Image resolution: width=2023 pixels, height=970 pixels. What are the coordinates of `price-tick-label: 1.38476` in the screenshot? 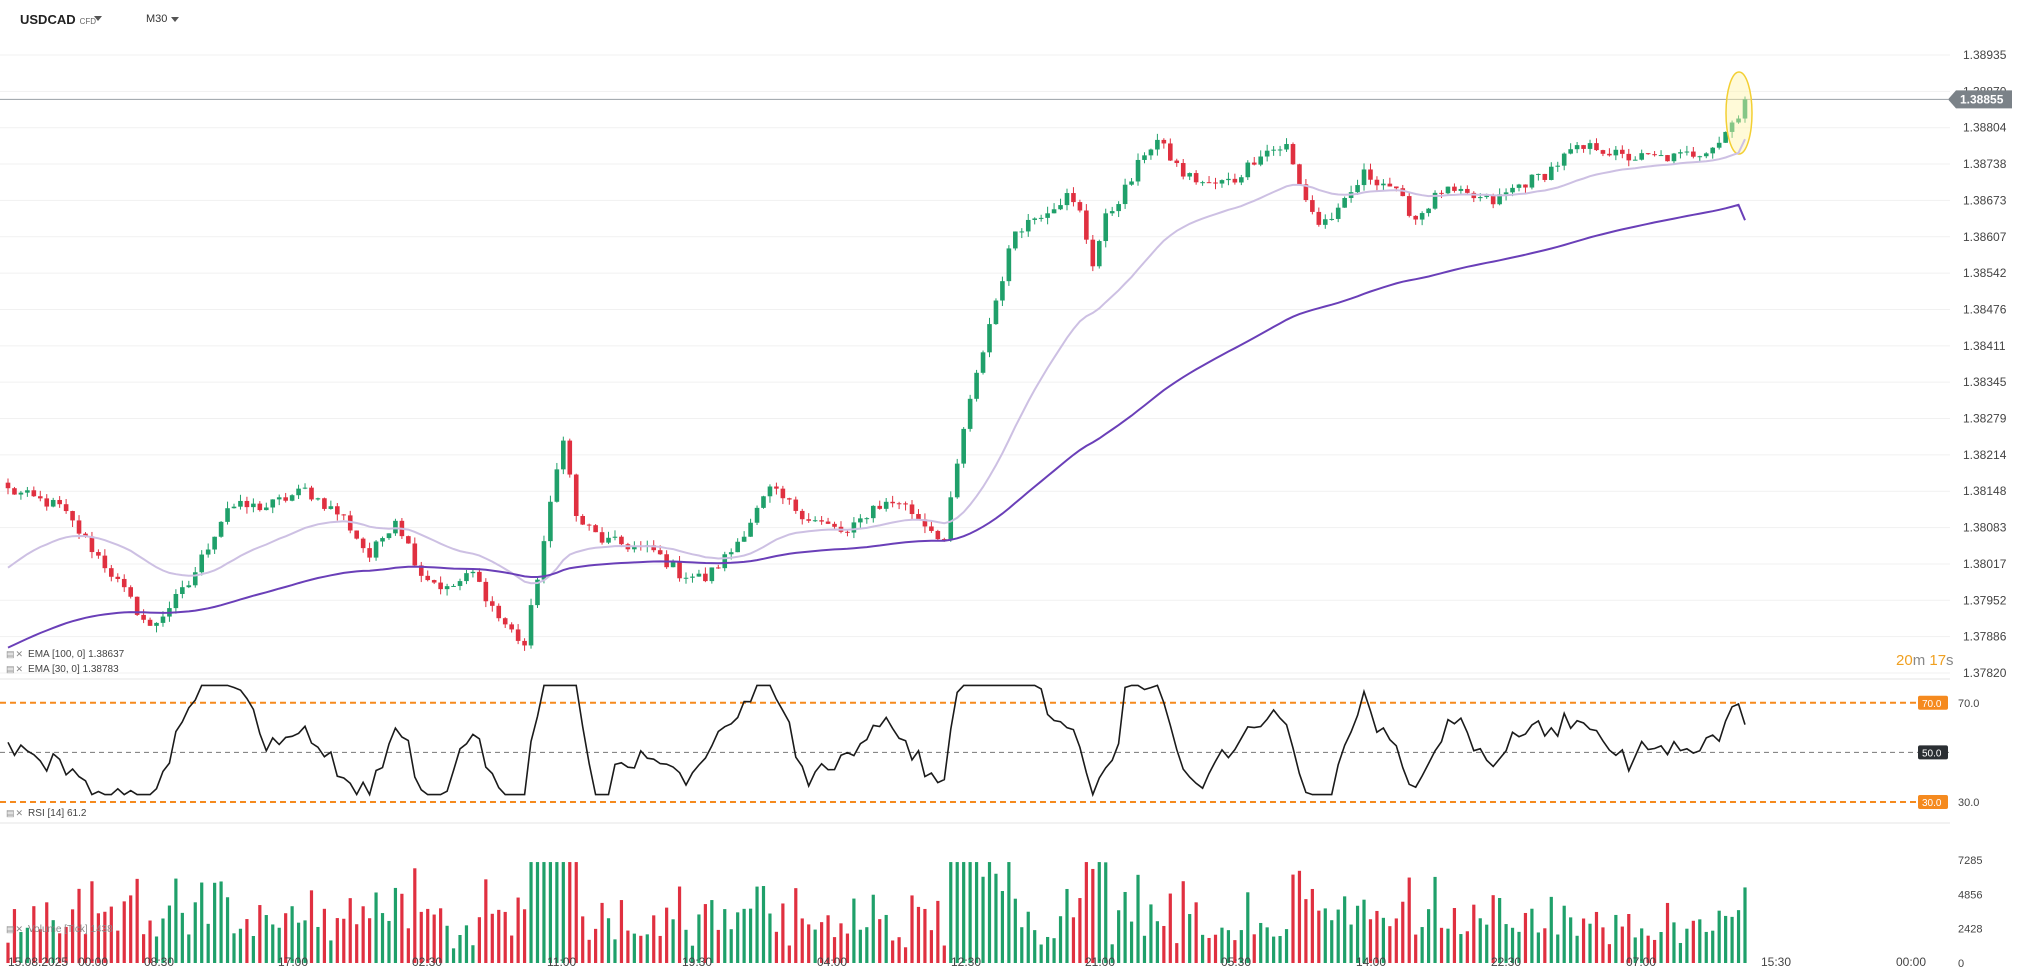 It's located at (1985, 309).